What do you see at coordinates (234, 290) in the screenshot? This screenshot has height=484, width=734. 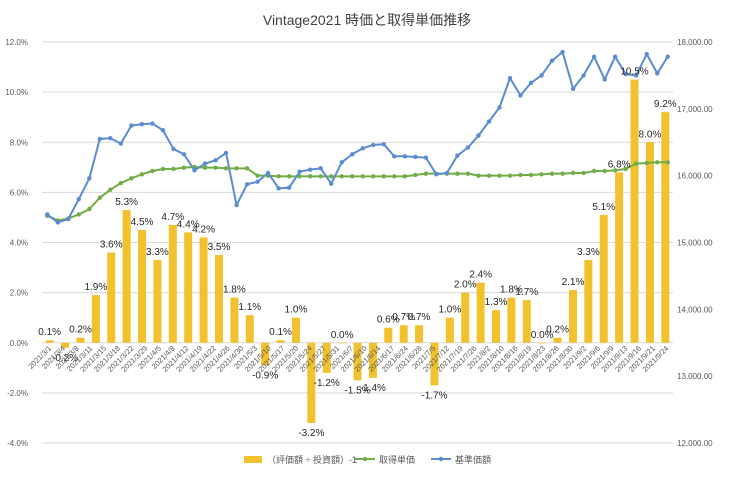 I see `bar-data-label: 1.8%` at bounding box center [234, 290].